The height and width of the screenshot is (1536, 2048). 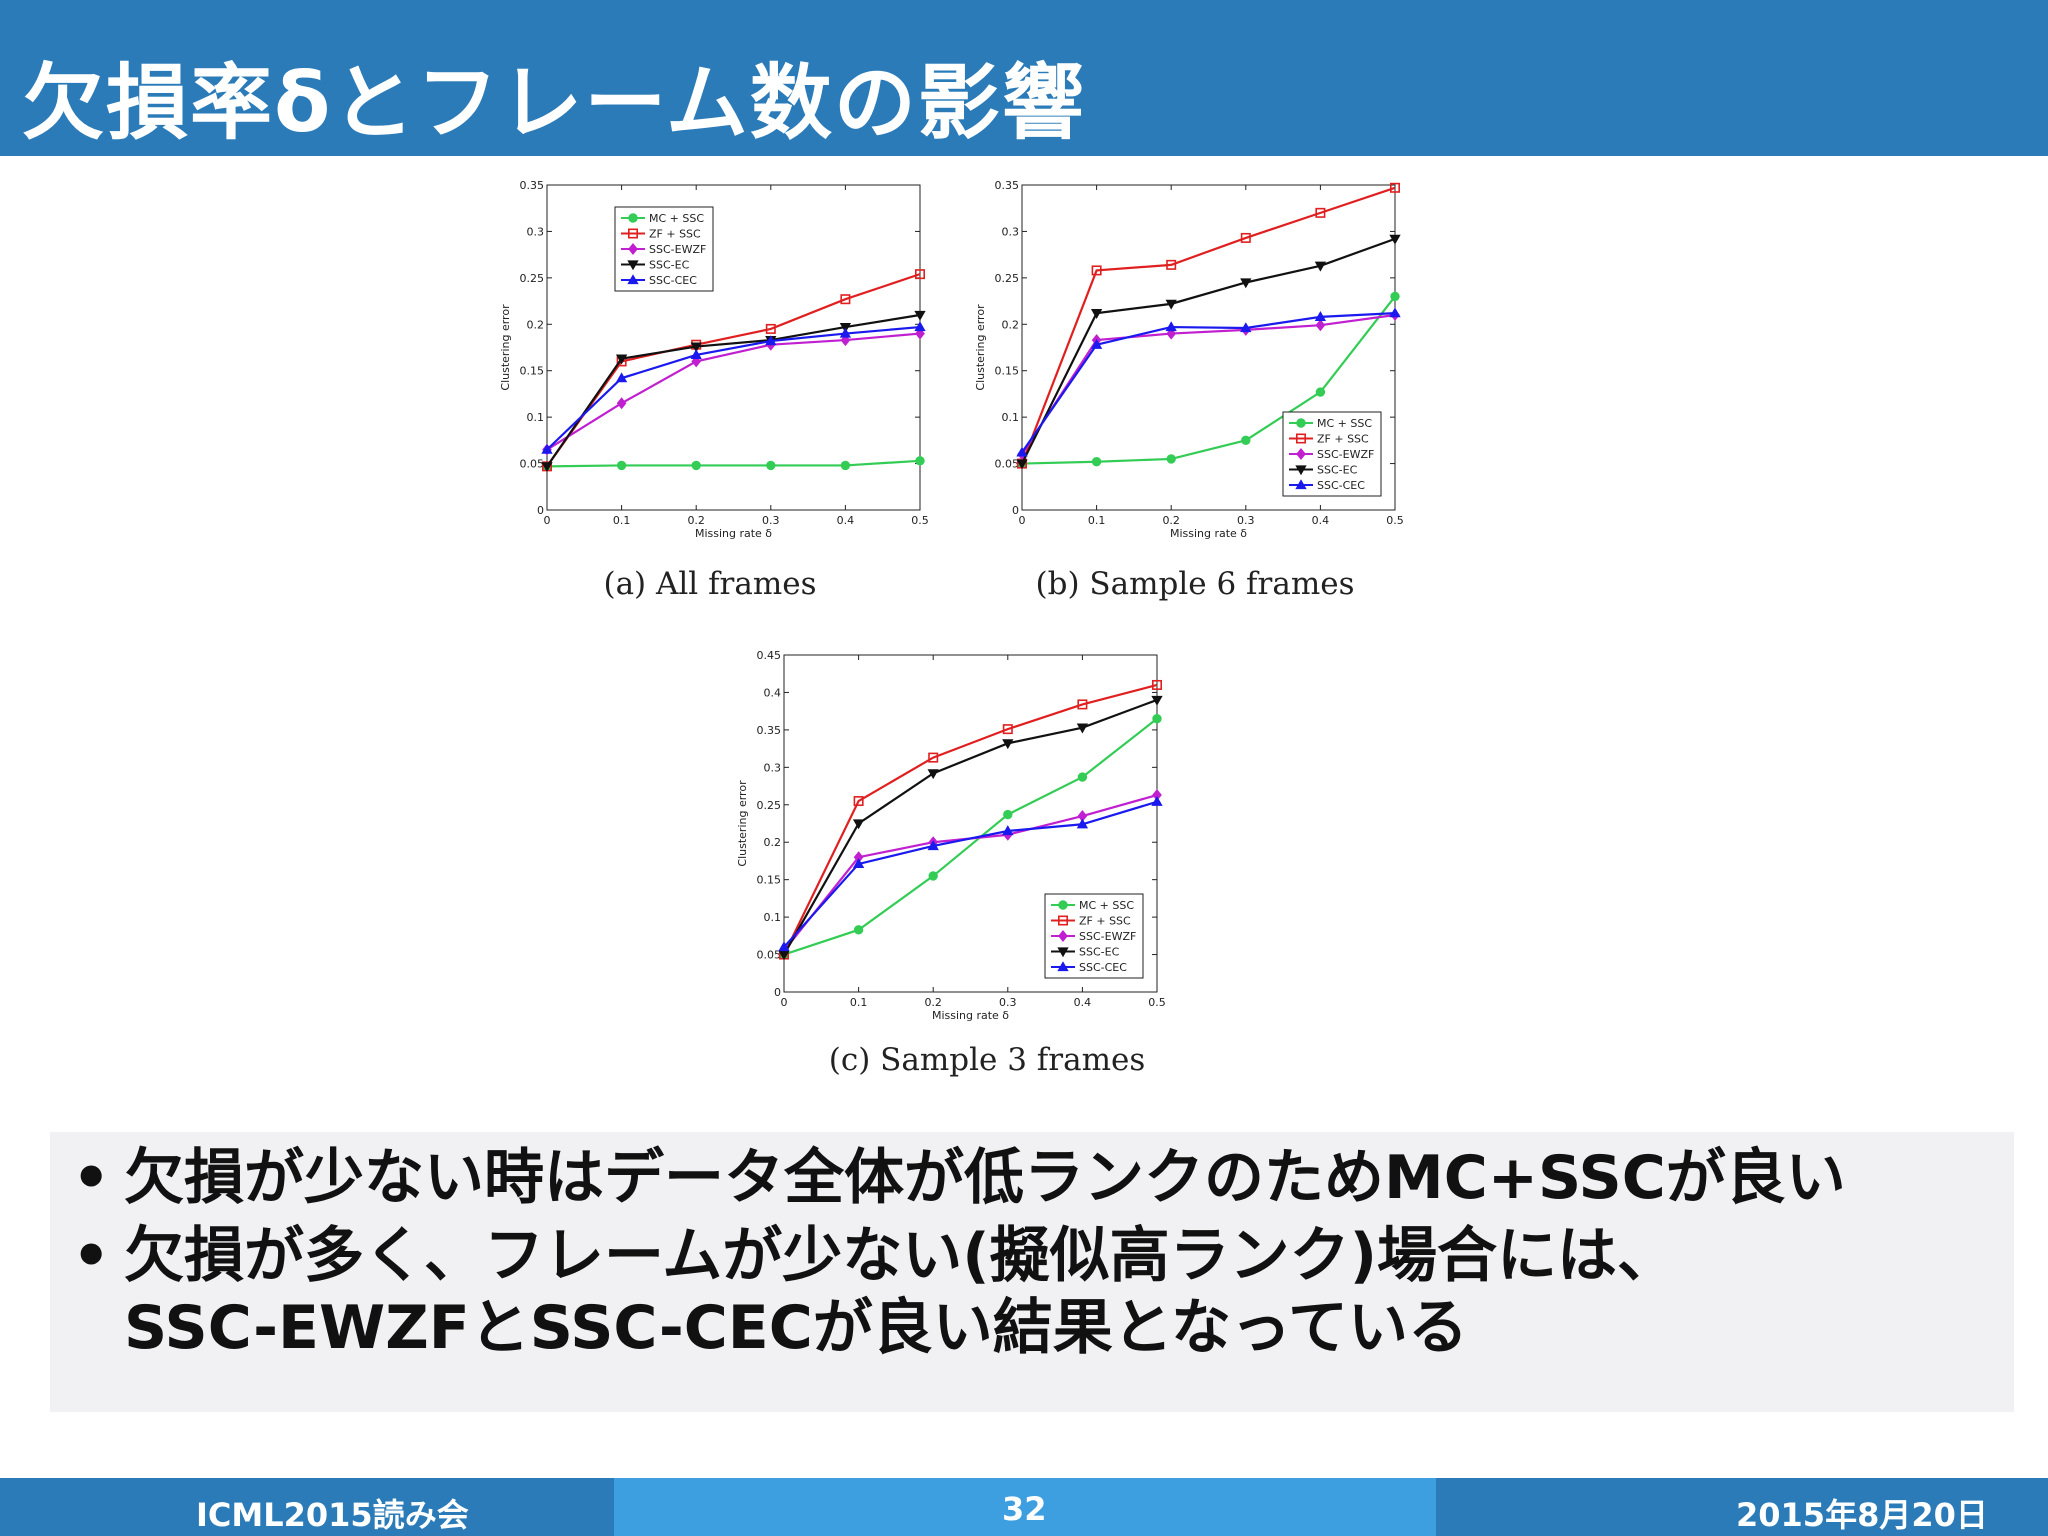 What do you see at coordinates (1011, 417) in the screenshot?
I see `chart-b-y-tick-label: 0.1` at bounding box center [1011, 417].